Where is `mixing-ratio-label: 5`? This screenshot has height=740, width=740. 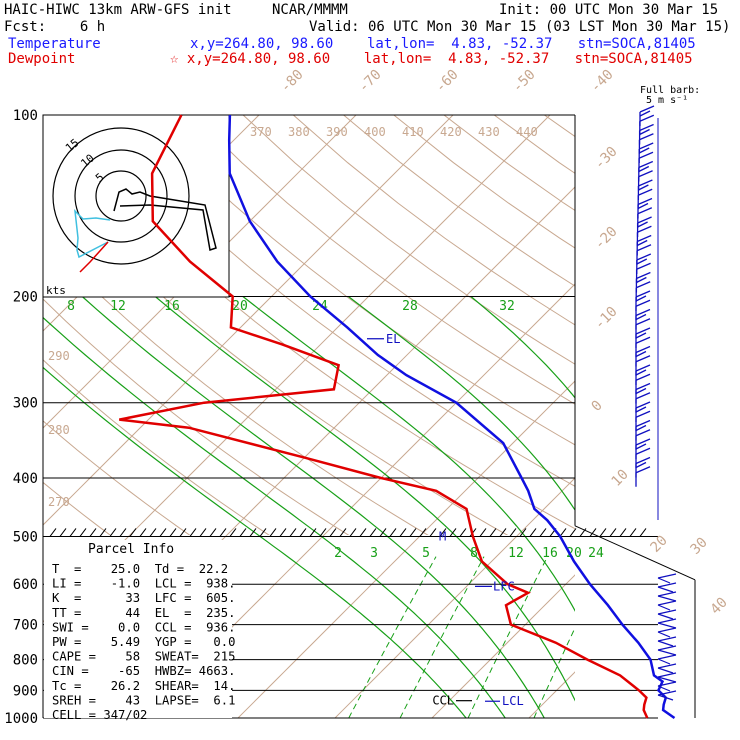
mixing-ratio-label: 5 is located at coordinates (426, 553).